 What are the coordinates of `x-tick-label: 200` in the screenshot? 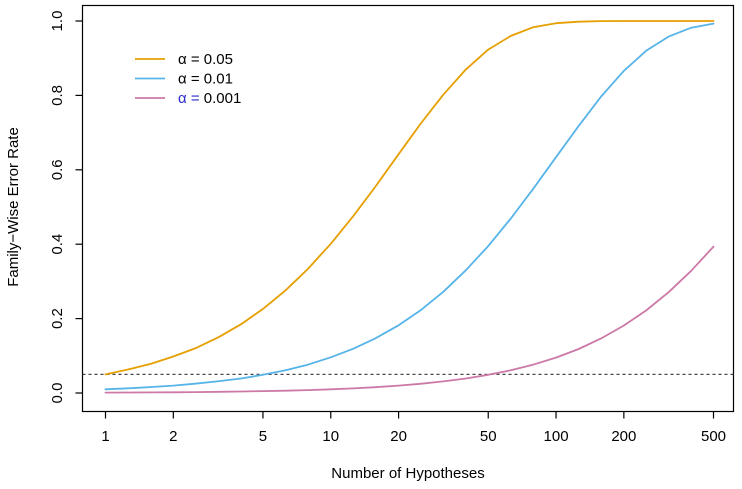 It's located at (623, 436).